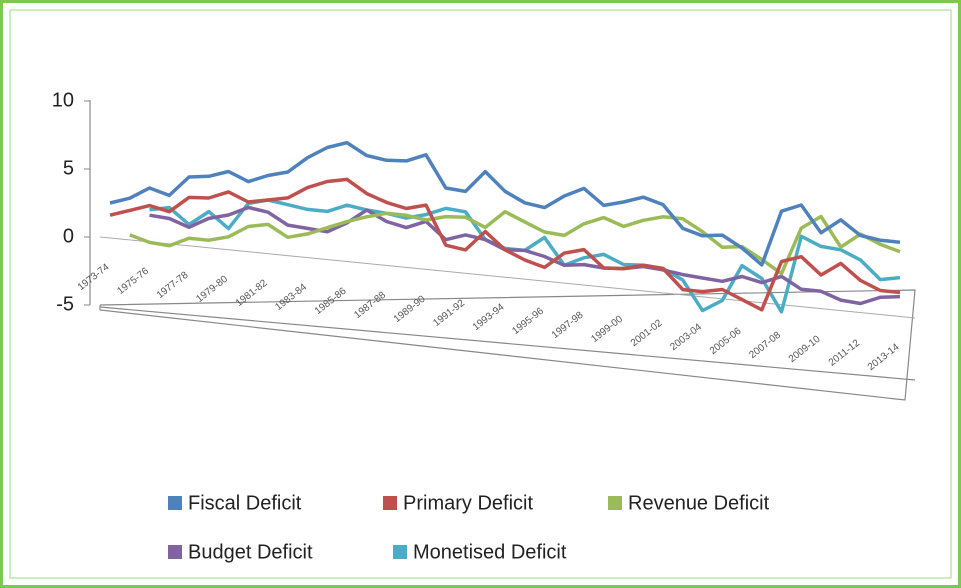 The width and height of the screenshot is (961, 588). What do you see at coordinates (490, 552) in the screenshot?
I see `legend-label: Monetised Deficit` at bounding box center [490, 552].